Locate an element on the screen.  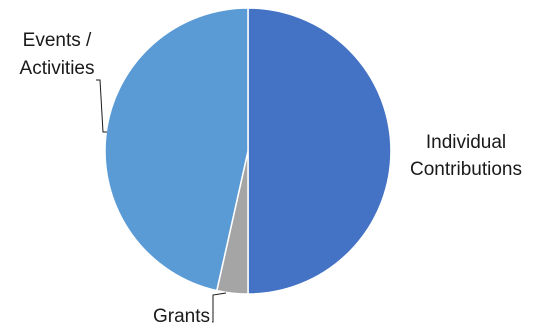
pie-label-individual-contributions: Individual Contributions is located at coordinates (466, 156).